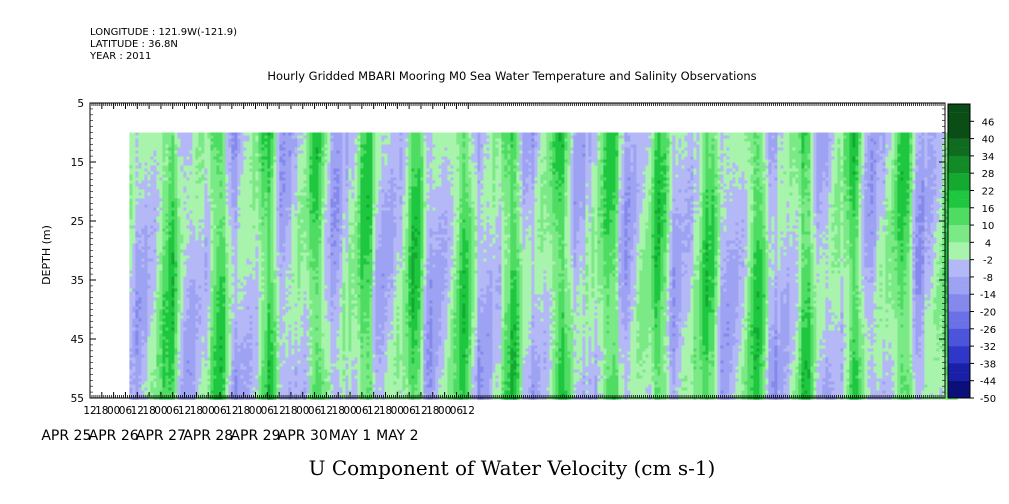 This screenshot has height=504, width=1009. I want to click on x-date-label: APR 27, so click(161, 436).